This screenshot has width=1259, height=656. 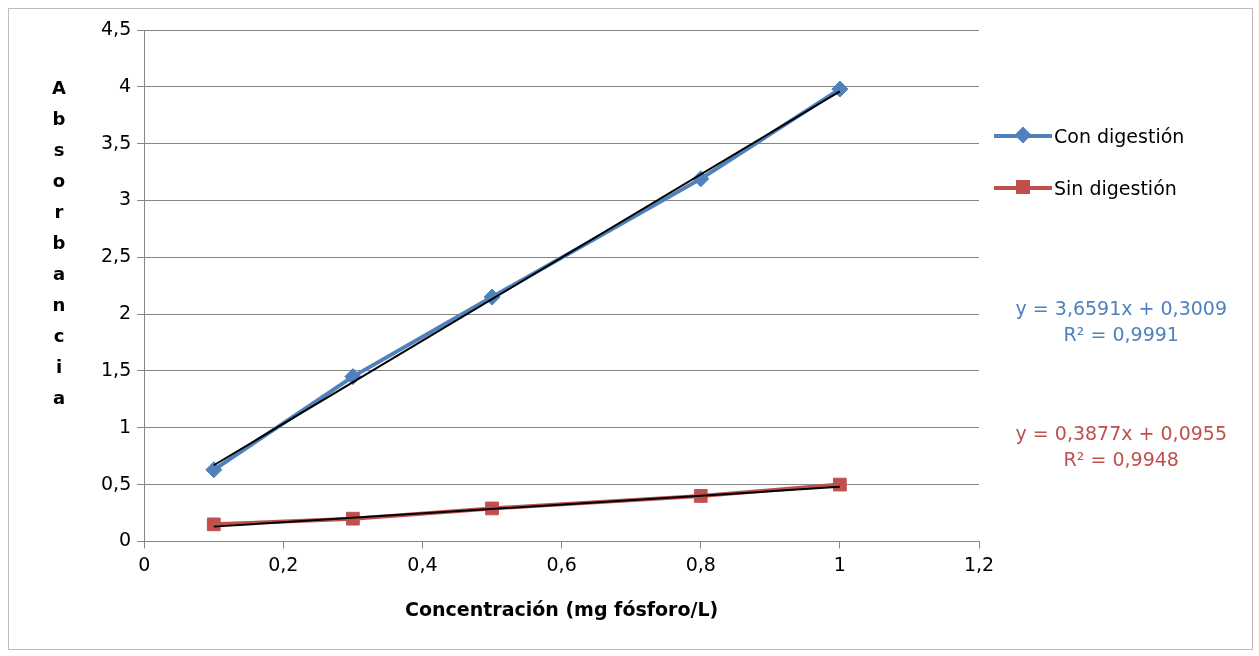 I want to click on y-tick-label: 1, so click(x=125, y=425).